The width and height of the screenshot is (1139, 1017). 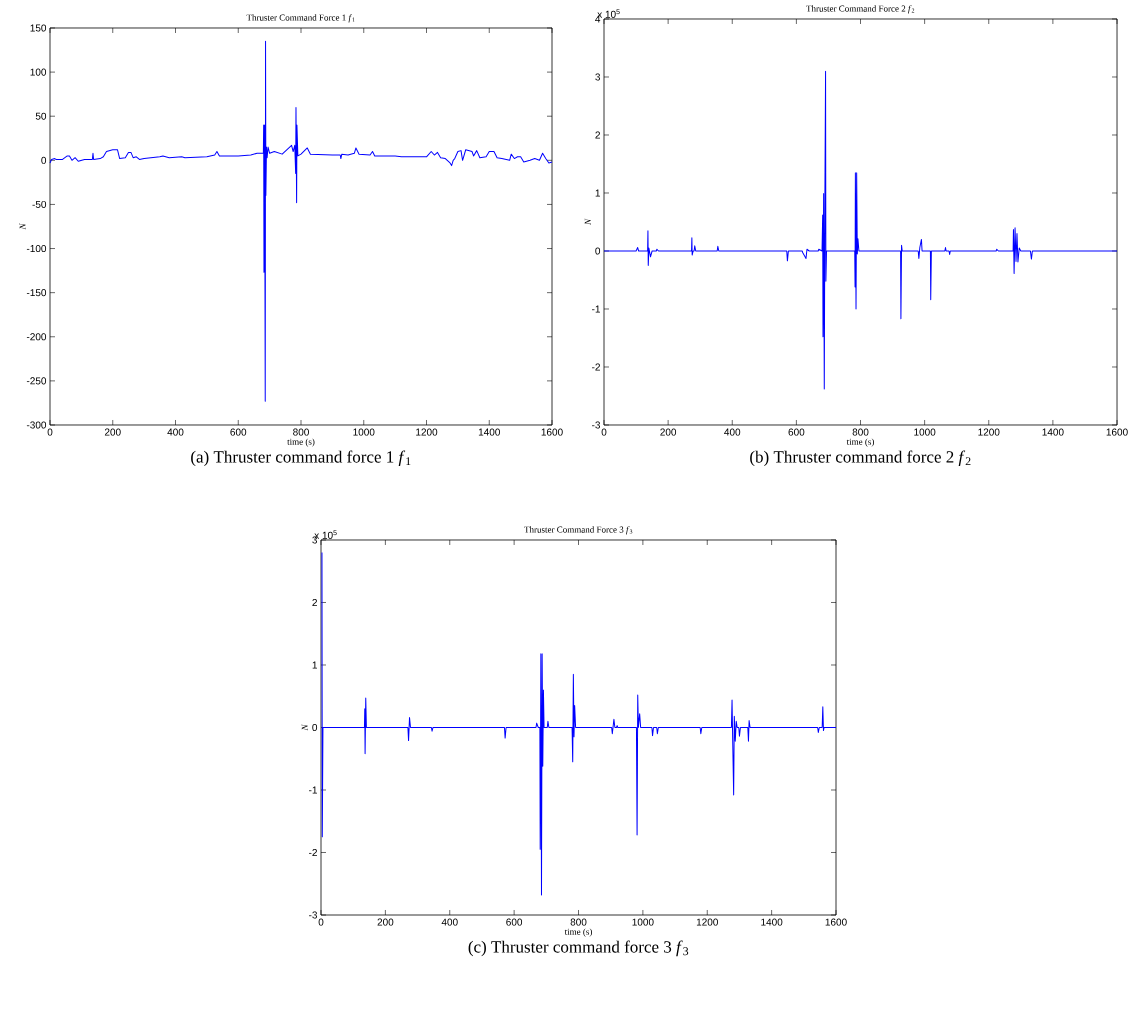 I want to click on y-tick-label: 50, so click(x=41, y=116).